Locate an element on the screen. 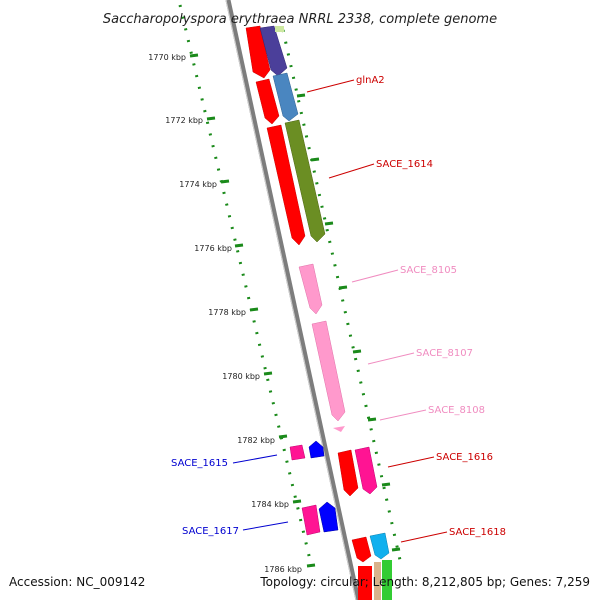  gene-feature-red-bottom is located at coordinates (365, 583).